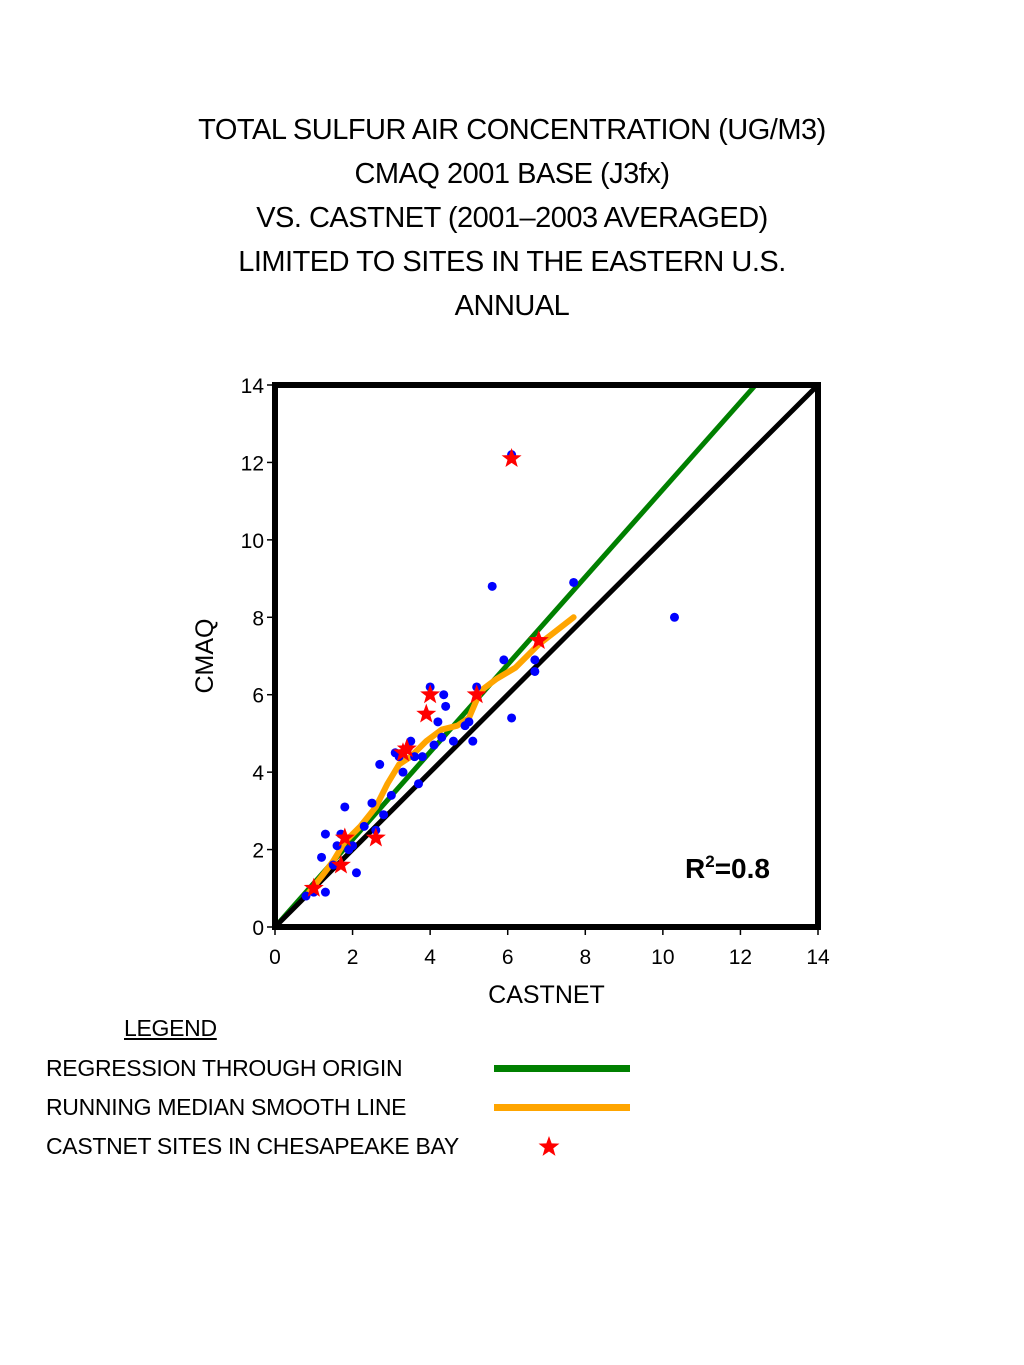 This screenshot has height=1365, width=1024. I want to click on x-tick-label: 6, so click(508, 957).